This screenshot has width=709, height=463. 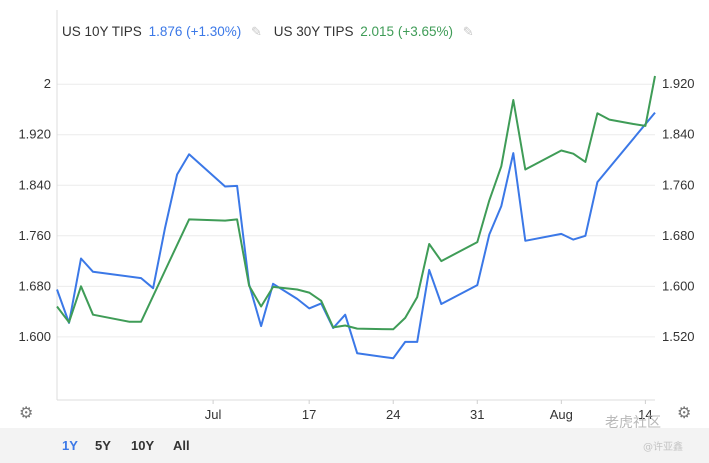 What do you see at coordinates (678, 235) in the screenshot?
I see `right-axis-tick-label: 1.680` at bounding box center [678, 235].